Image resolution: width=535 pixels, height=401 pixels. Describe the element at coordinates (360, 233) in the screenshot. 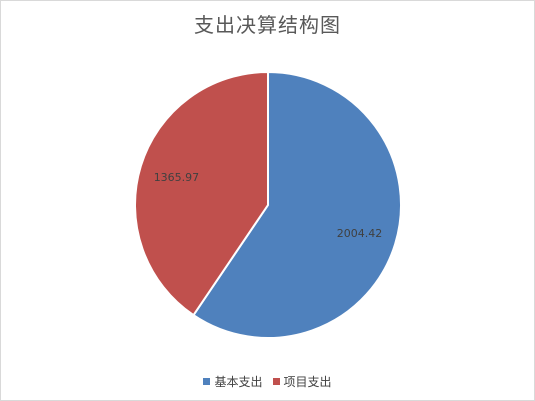

I see `data-label-basic: 2004.42` at that location.